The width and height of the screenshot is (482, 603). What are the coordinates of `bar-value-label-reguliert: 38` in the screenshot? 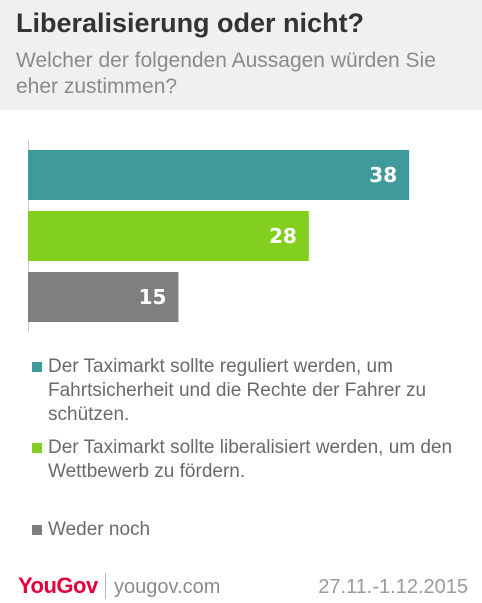 It's located at (383, 175).